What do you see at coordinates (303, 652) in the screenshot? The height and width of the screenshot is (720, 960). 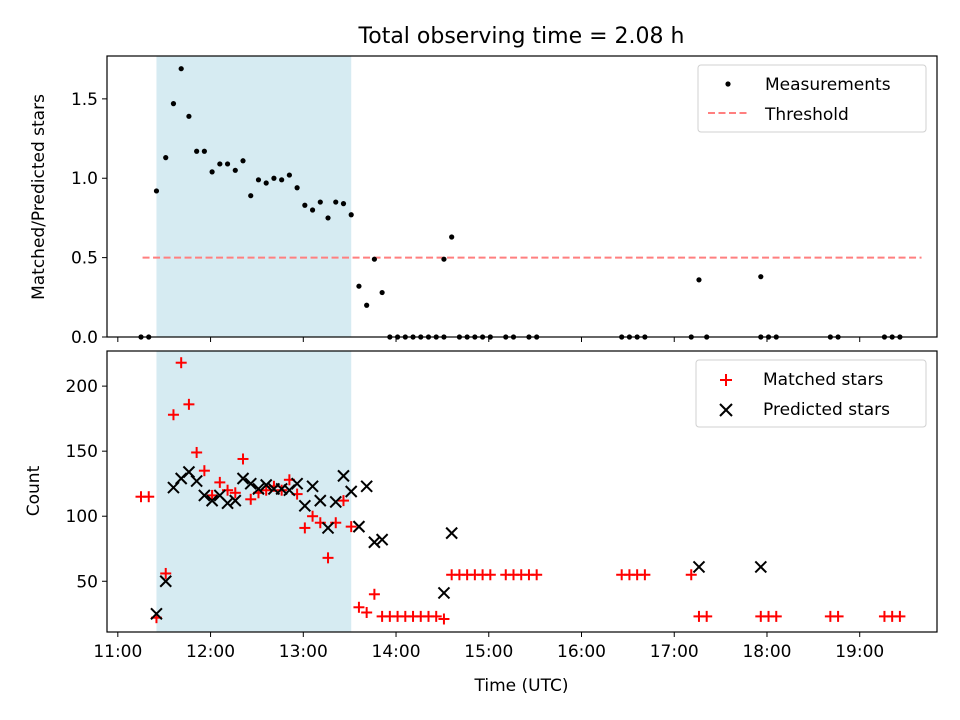 I see `x-tick-label: 13:00` at bounding box center [303, 652].